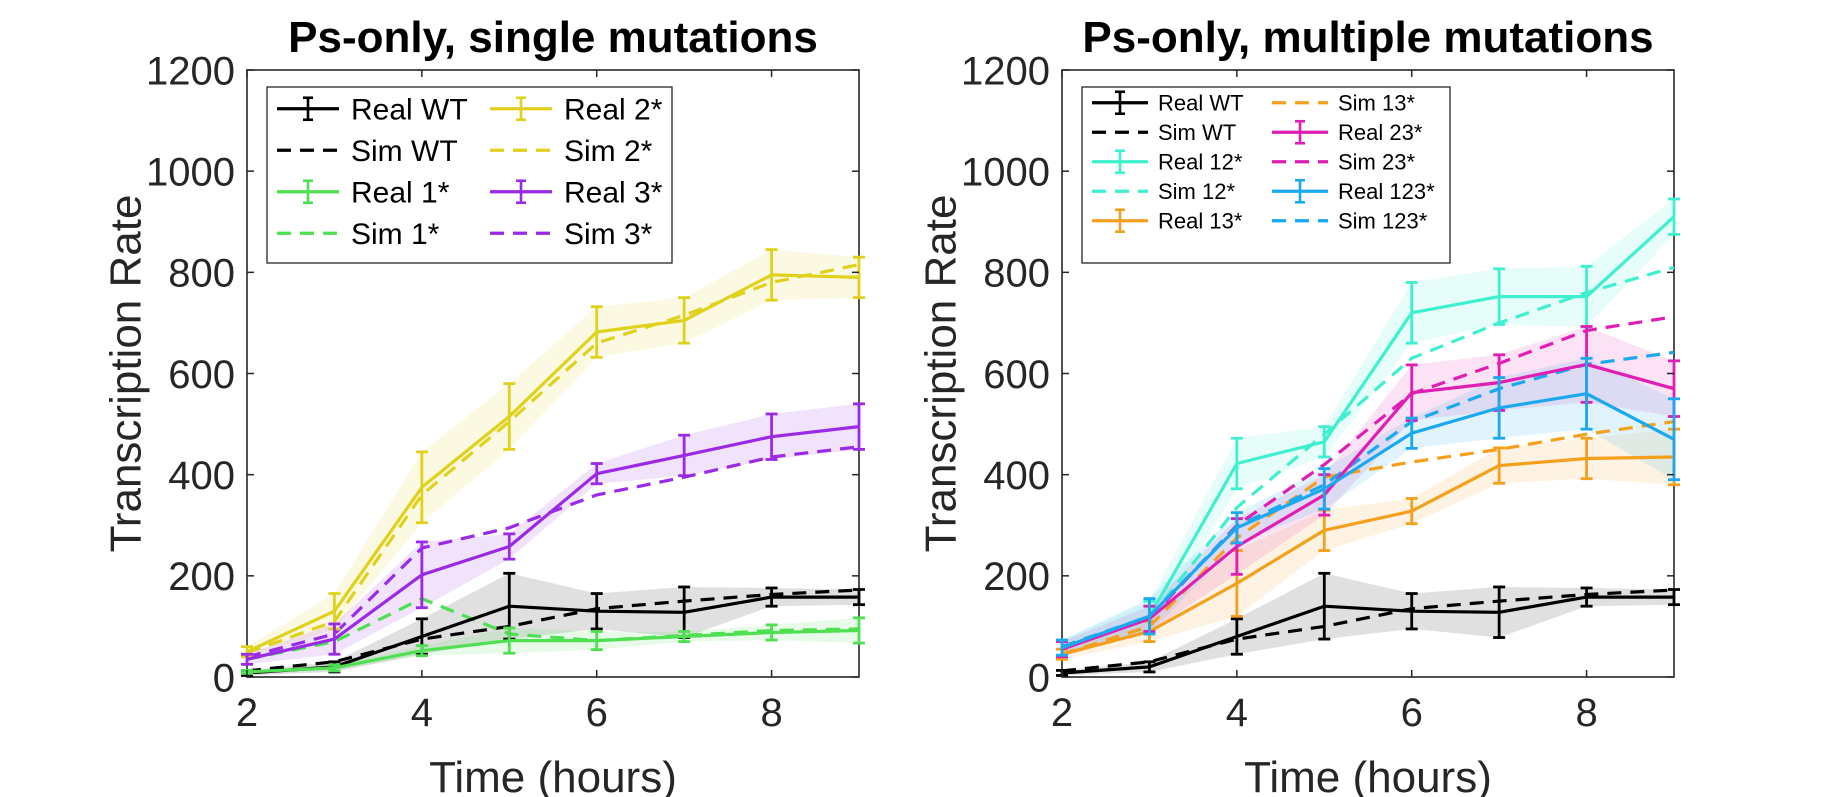  What do you see at coordinates (1367, 37) in the screenshot?
I see `chart-title: Ps-only, multiple mutations` at bounding box center [1367, 37].